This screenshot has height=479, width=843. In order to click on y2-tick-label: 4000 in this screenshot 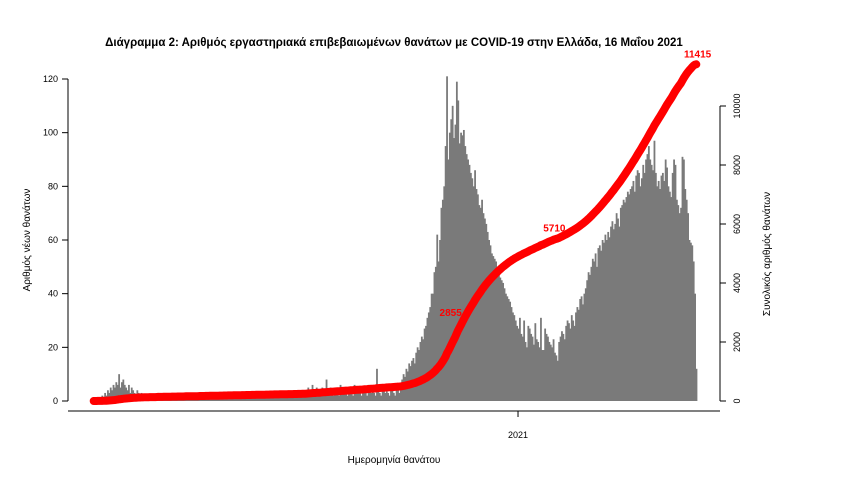, I will do `click(737, 283)`.